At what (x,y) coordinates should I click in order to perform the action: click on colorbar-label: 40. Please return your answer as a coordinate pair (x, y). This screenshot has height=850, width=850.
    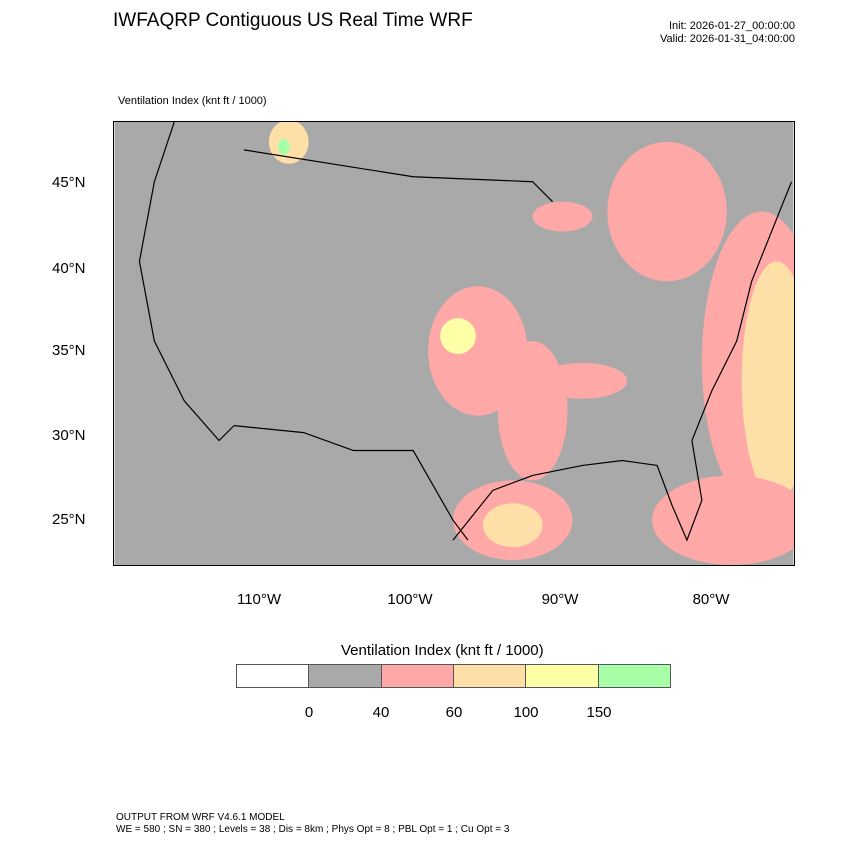
    Looking at the image, I should click on (381, 712).